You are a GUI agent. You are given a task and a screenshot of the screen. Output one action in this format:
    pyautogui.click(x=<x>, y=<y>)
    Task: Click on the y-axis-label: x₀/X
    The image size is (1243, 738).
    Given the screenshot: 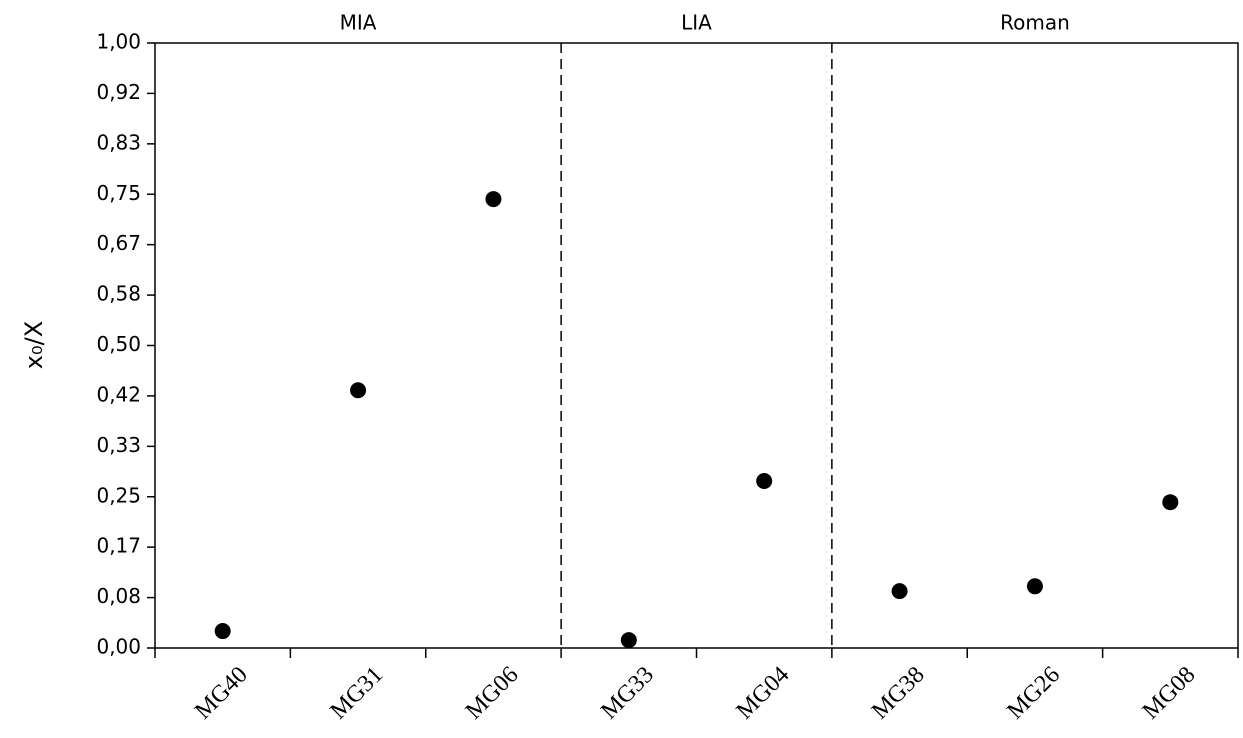 What is the action you would take?
    pyautogui.click(x=34, y=345)
    